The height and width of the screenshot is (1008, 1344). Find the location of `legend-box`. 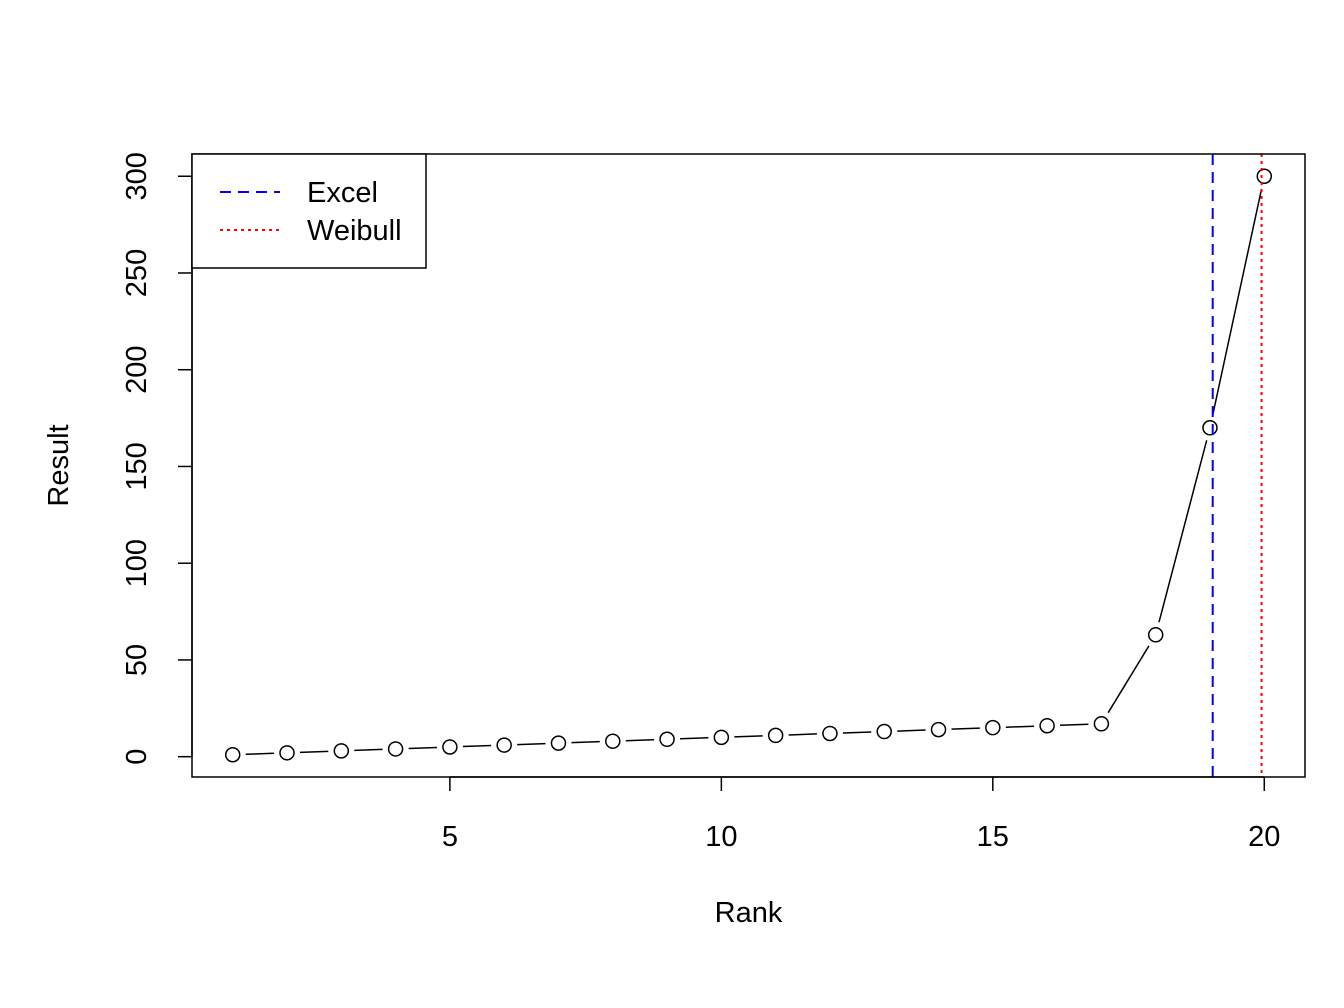

legend-box is located at coordinates (309, 211).